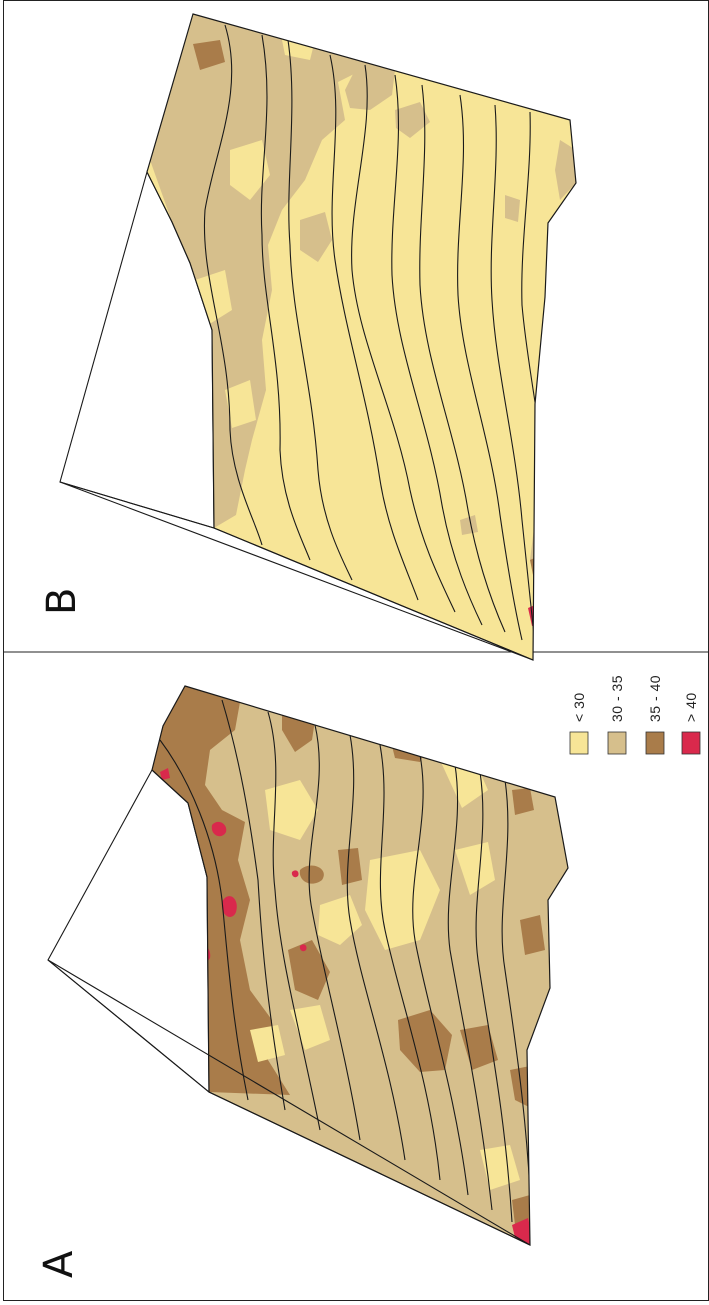 This screenshot has width=709, height=1305. Describe the element at coordinates (579, 707) in the screenshot. I see `legend-label-low: < 30` at that location.